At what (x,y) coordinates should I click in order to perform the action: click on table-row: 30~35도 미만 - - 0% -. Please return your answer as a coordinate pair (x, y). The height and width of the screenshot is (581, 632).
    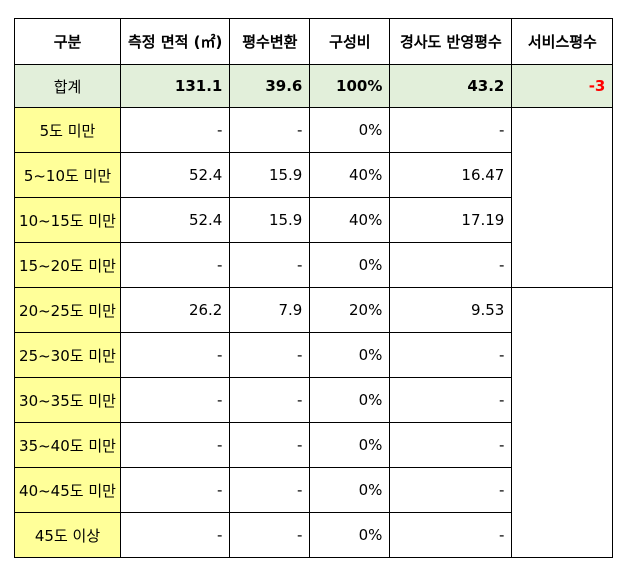
    Looking at the image, I should click on (313, 400).